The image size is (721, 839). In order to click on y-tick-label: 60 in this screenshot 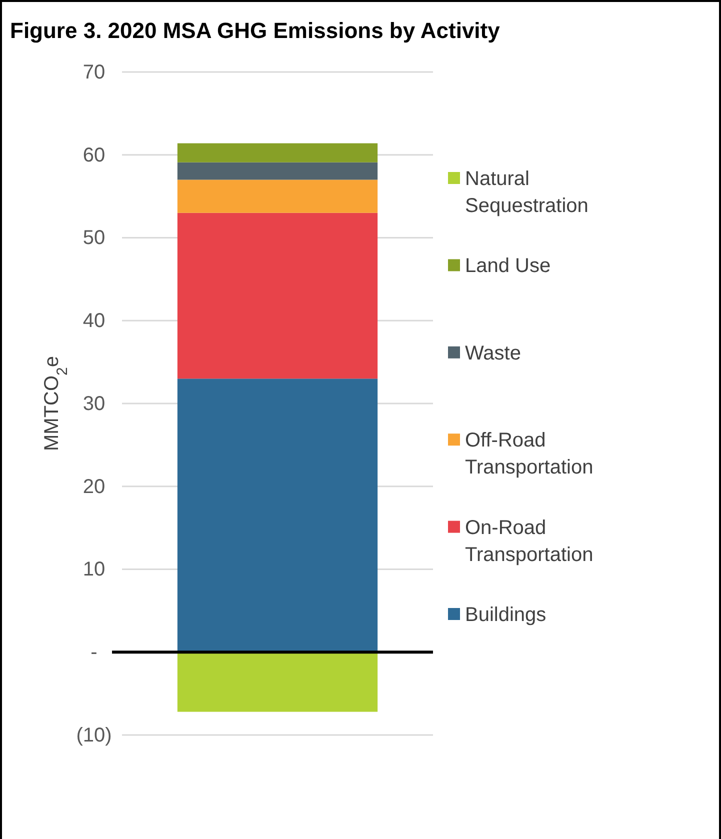, I will do `click(94, 155)`.